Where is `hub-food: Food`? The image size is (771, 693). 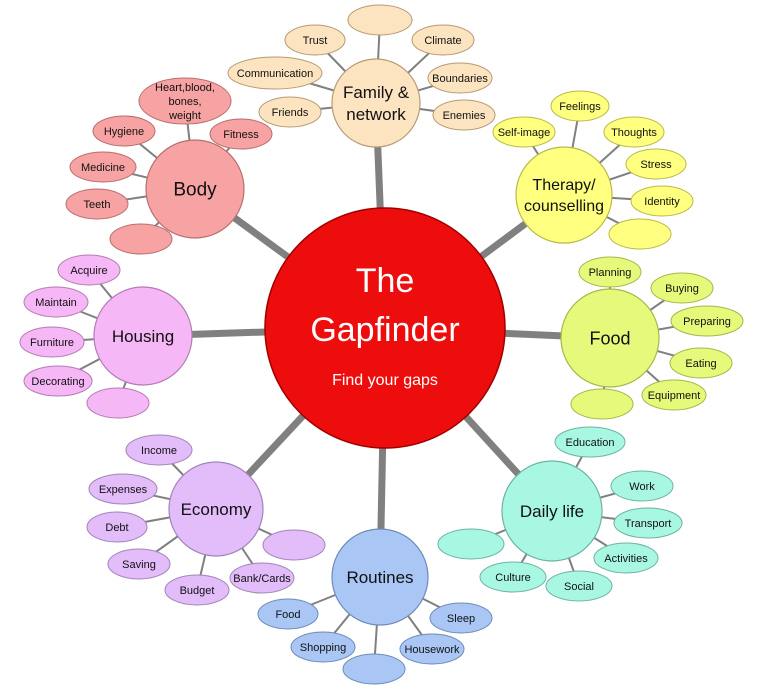
hub-food: Food is located at coordinates (610, 338).